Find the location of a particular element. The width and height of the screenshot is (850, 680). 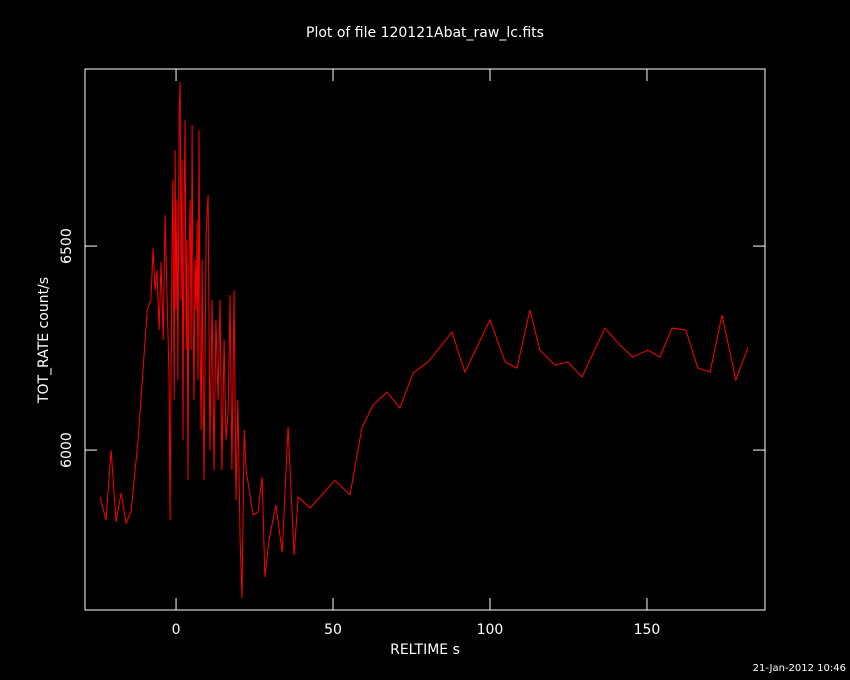

chart-title: Plot of file 120121Abat_raw_lc.fits is located at coordinates (425, 33).